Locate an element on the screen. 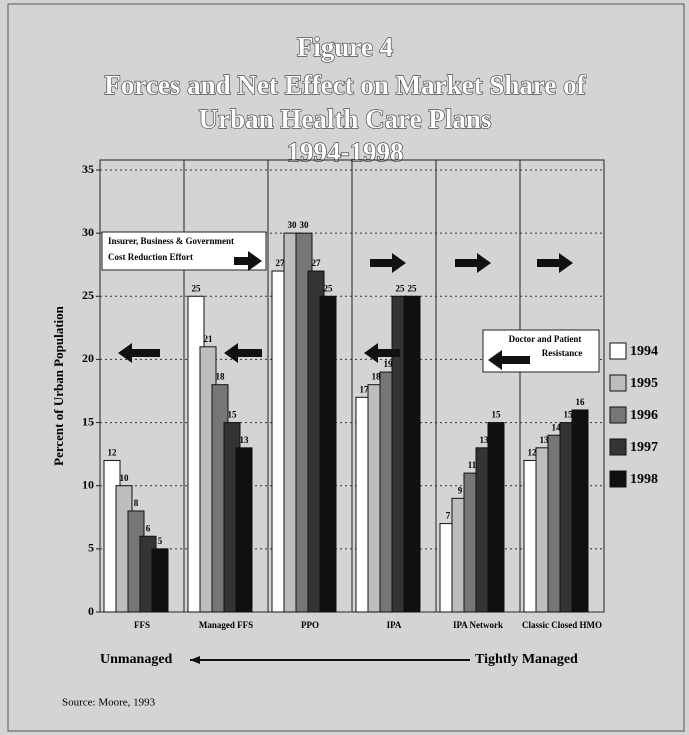  y-tick-label: 5 is located at coordinates (91, 548).